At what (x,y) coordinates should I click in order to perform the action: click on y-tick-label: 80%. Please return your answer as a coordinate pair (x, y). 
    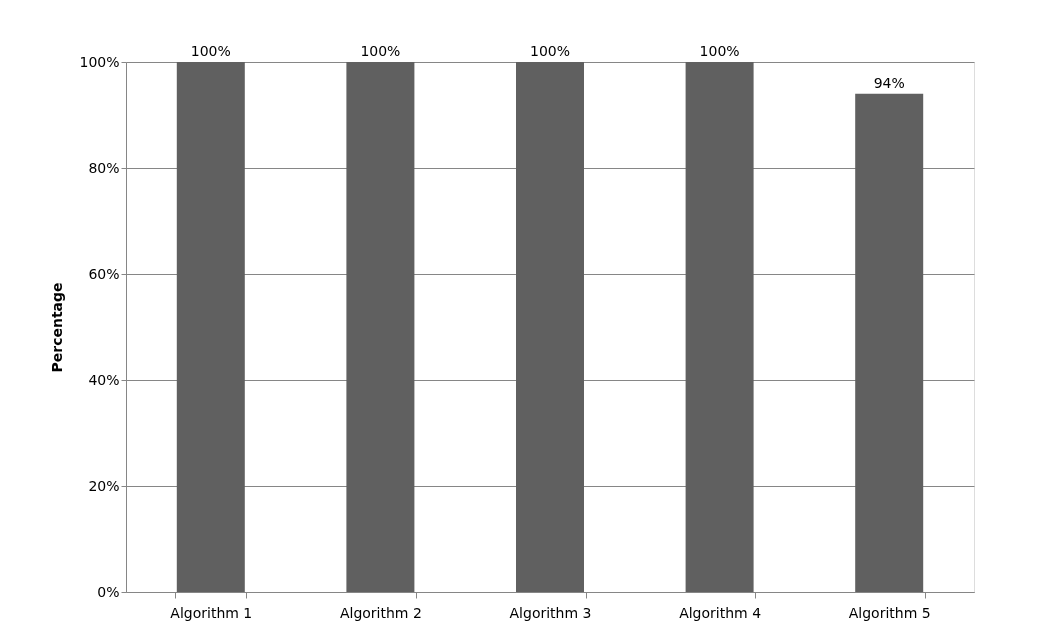
    Looking at the image, I should click on (104, 167).